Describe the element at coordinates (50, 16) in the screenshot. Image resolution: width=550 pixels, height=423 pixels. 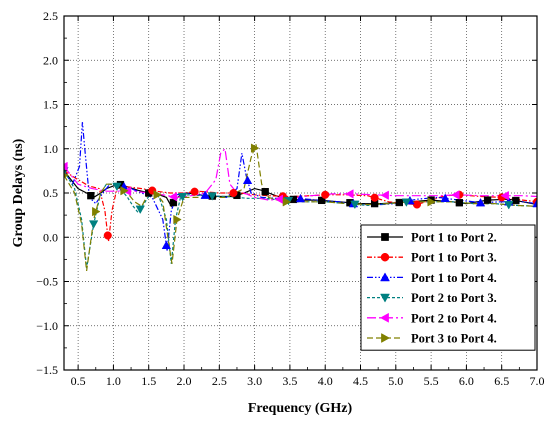
I see `y-tick-label: 2.5` at that location.